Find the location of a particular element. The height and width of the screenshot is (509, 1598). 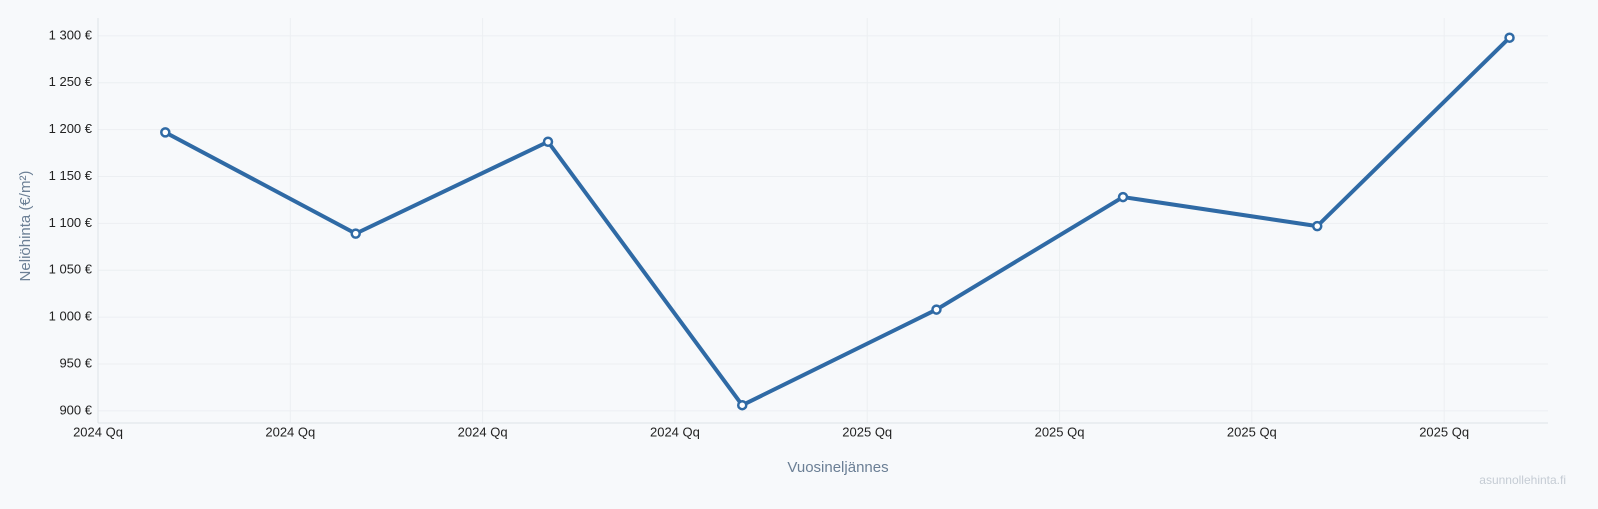

y-tick-label: 1 250 € is located at coordinates (71, 81).